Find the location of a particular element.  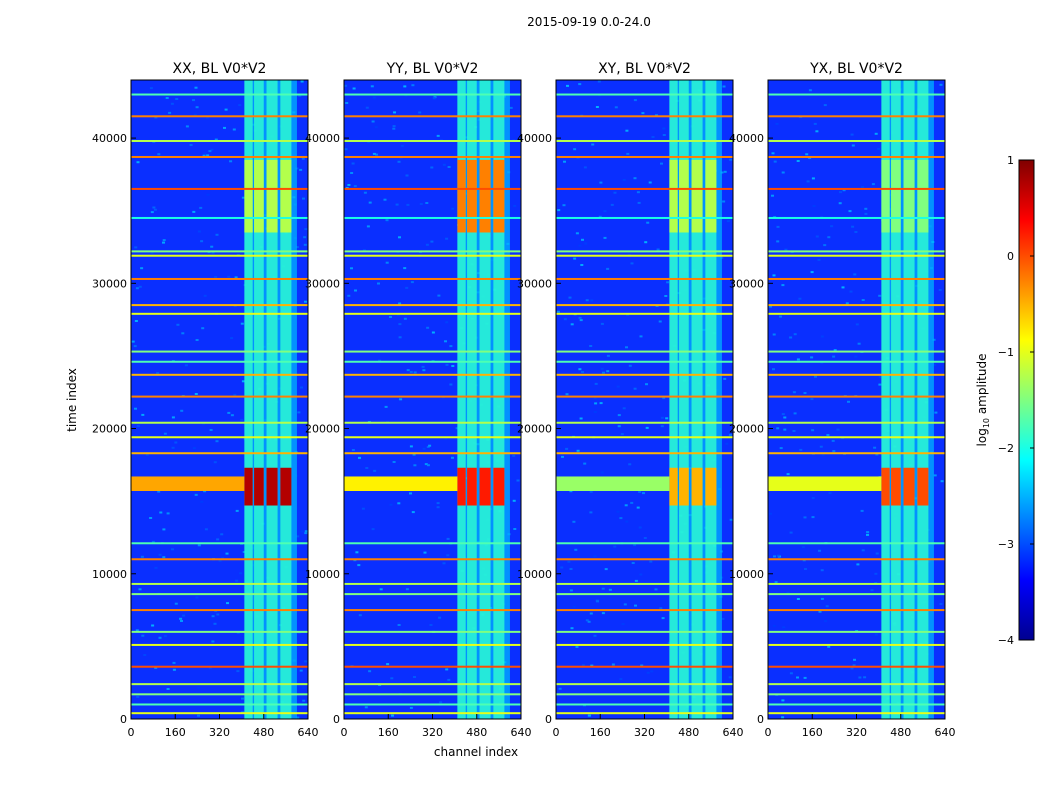

x-axis-label: channel index is located at coordinates (476, 752).